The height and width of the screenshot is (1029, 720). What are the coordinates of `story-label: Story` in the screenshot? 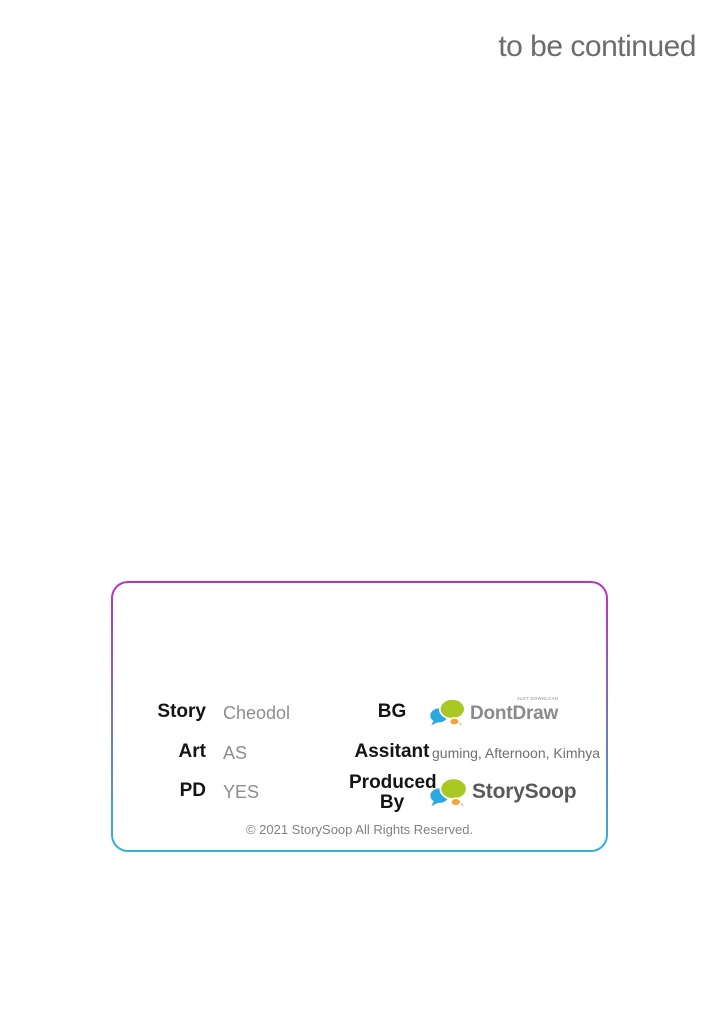 It's located at (181, 711).